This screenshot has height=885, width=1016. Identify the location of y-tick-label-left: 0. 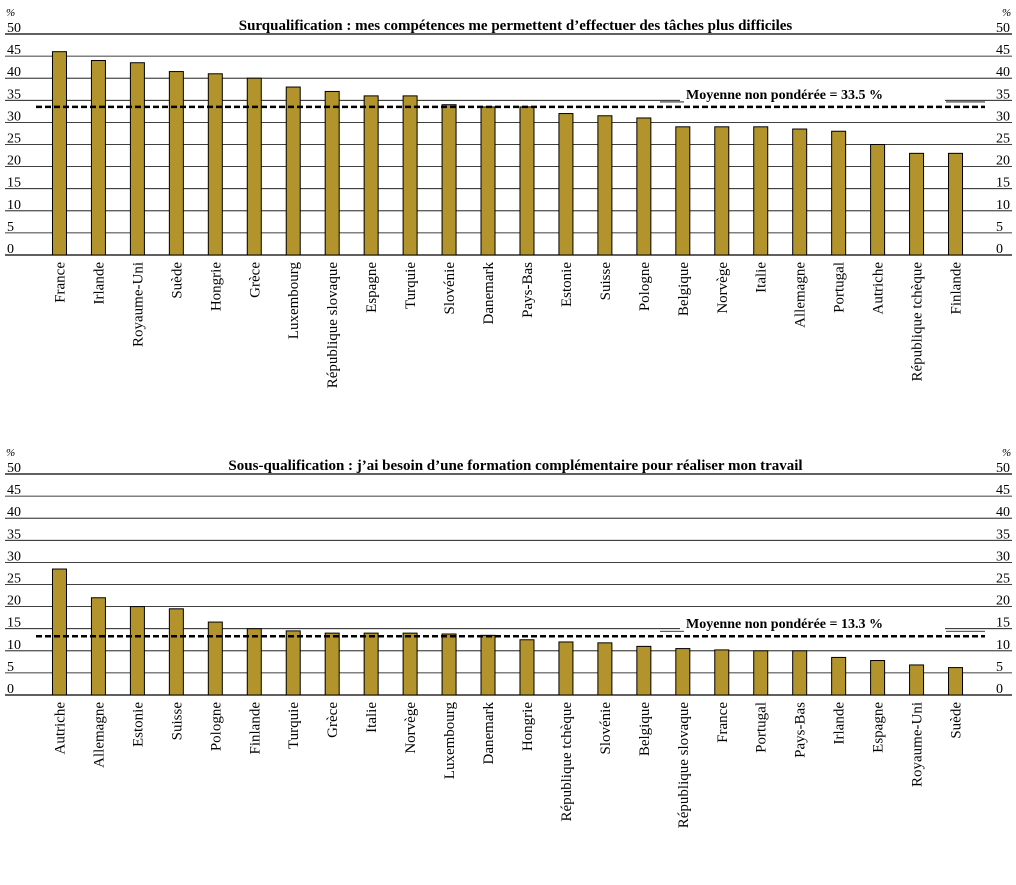
(10, 249).